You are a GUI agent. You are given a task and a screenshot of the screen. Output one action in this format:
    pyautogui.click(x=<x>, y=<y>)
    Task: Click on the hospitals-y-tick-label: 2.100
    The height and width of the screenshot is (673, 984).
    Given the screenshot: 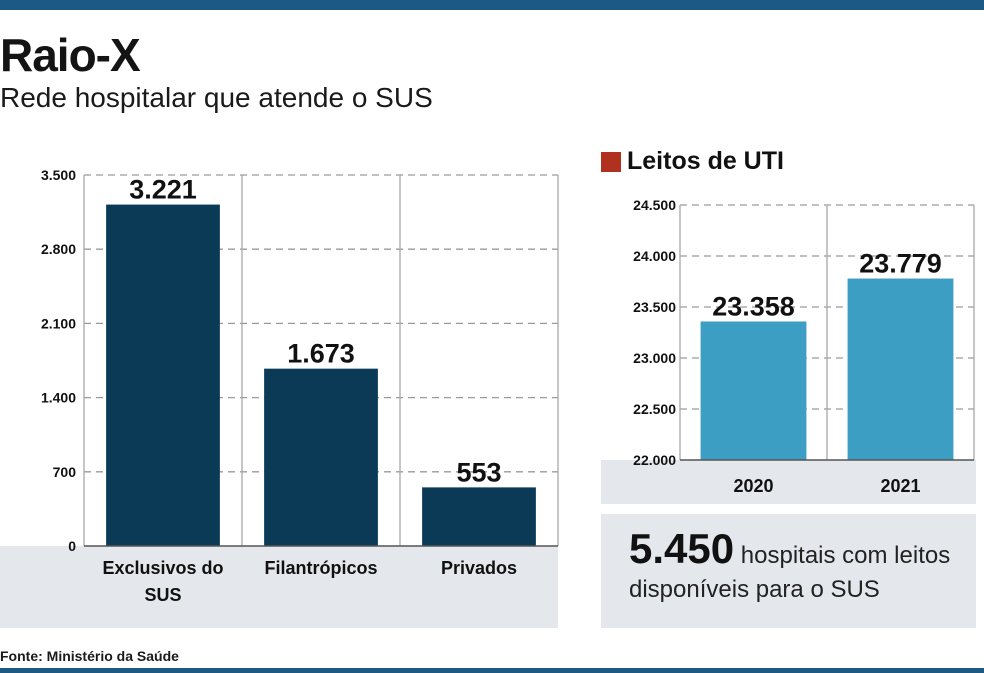 What is the action you would take?
    pyautogui.click(x=58, y=323)
    